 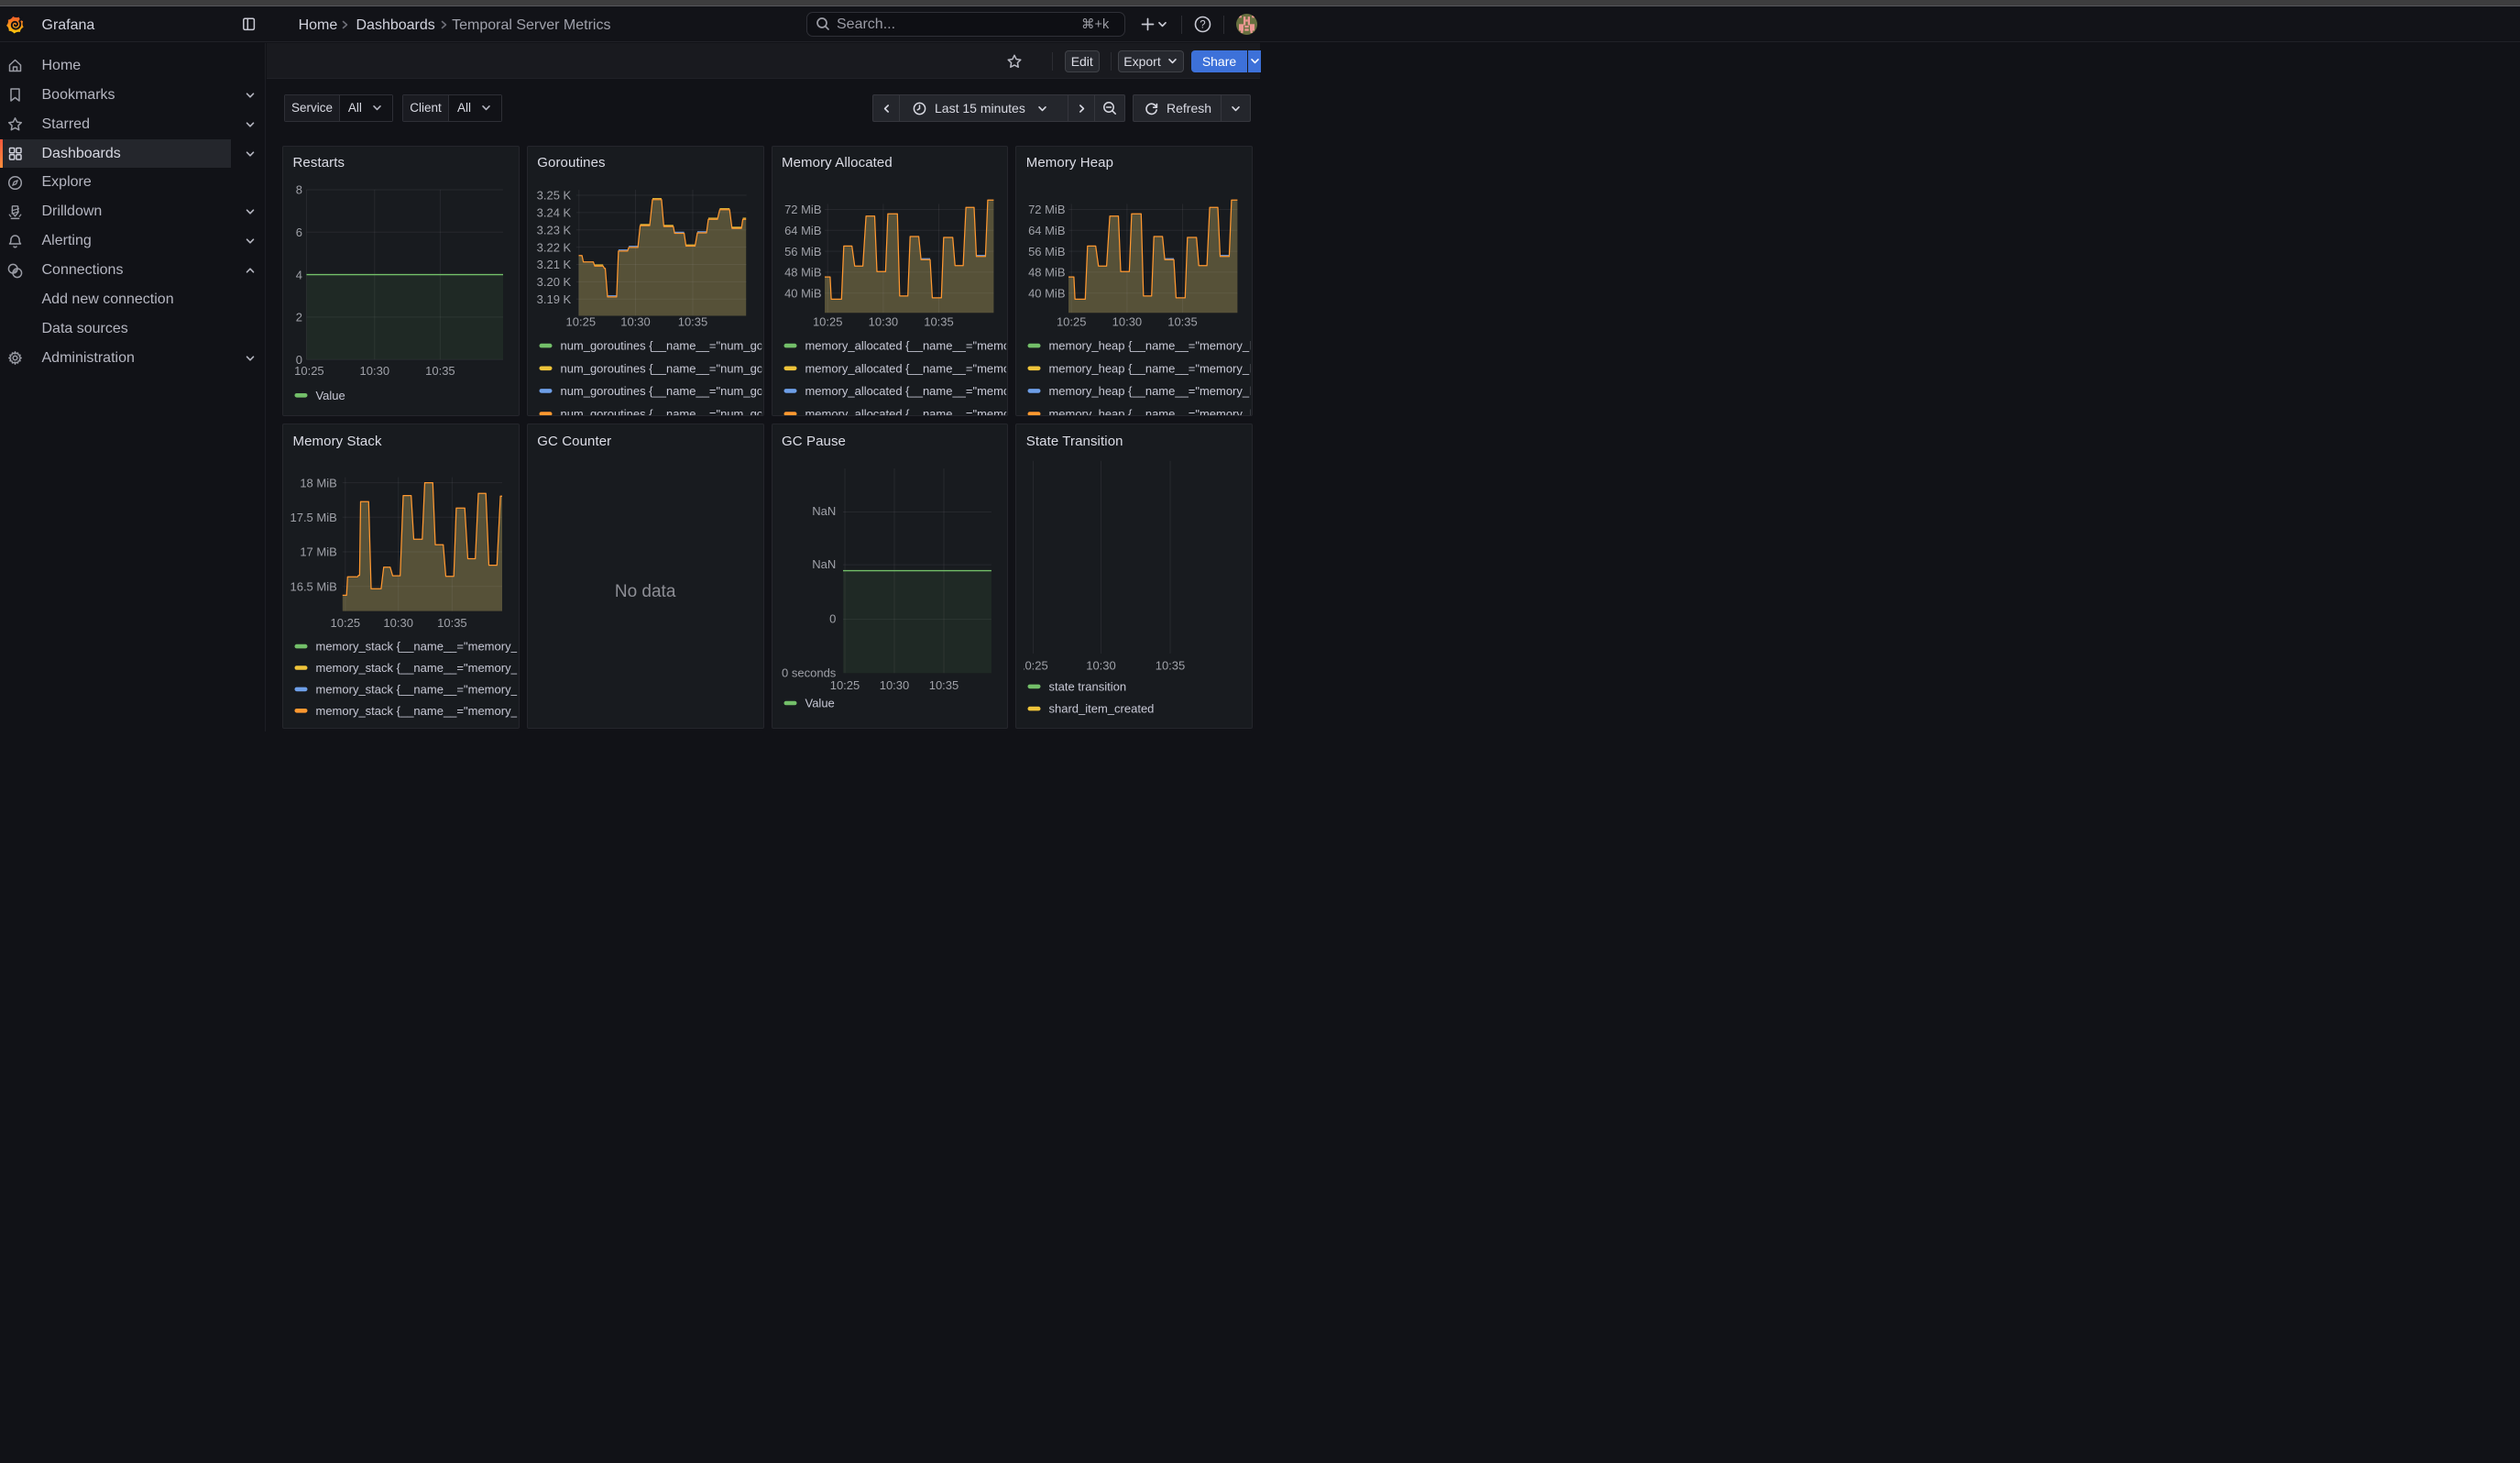 I want to click on svg-text: 4, so click(x=299, y=274).